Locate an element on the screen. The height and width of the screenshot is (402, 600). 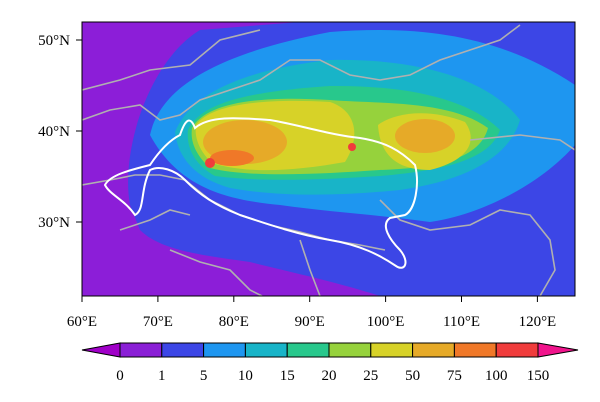
colorbar-label: 75 is located at coordinates (454, 376).